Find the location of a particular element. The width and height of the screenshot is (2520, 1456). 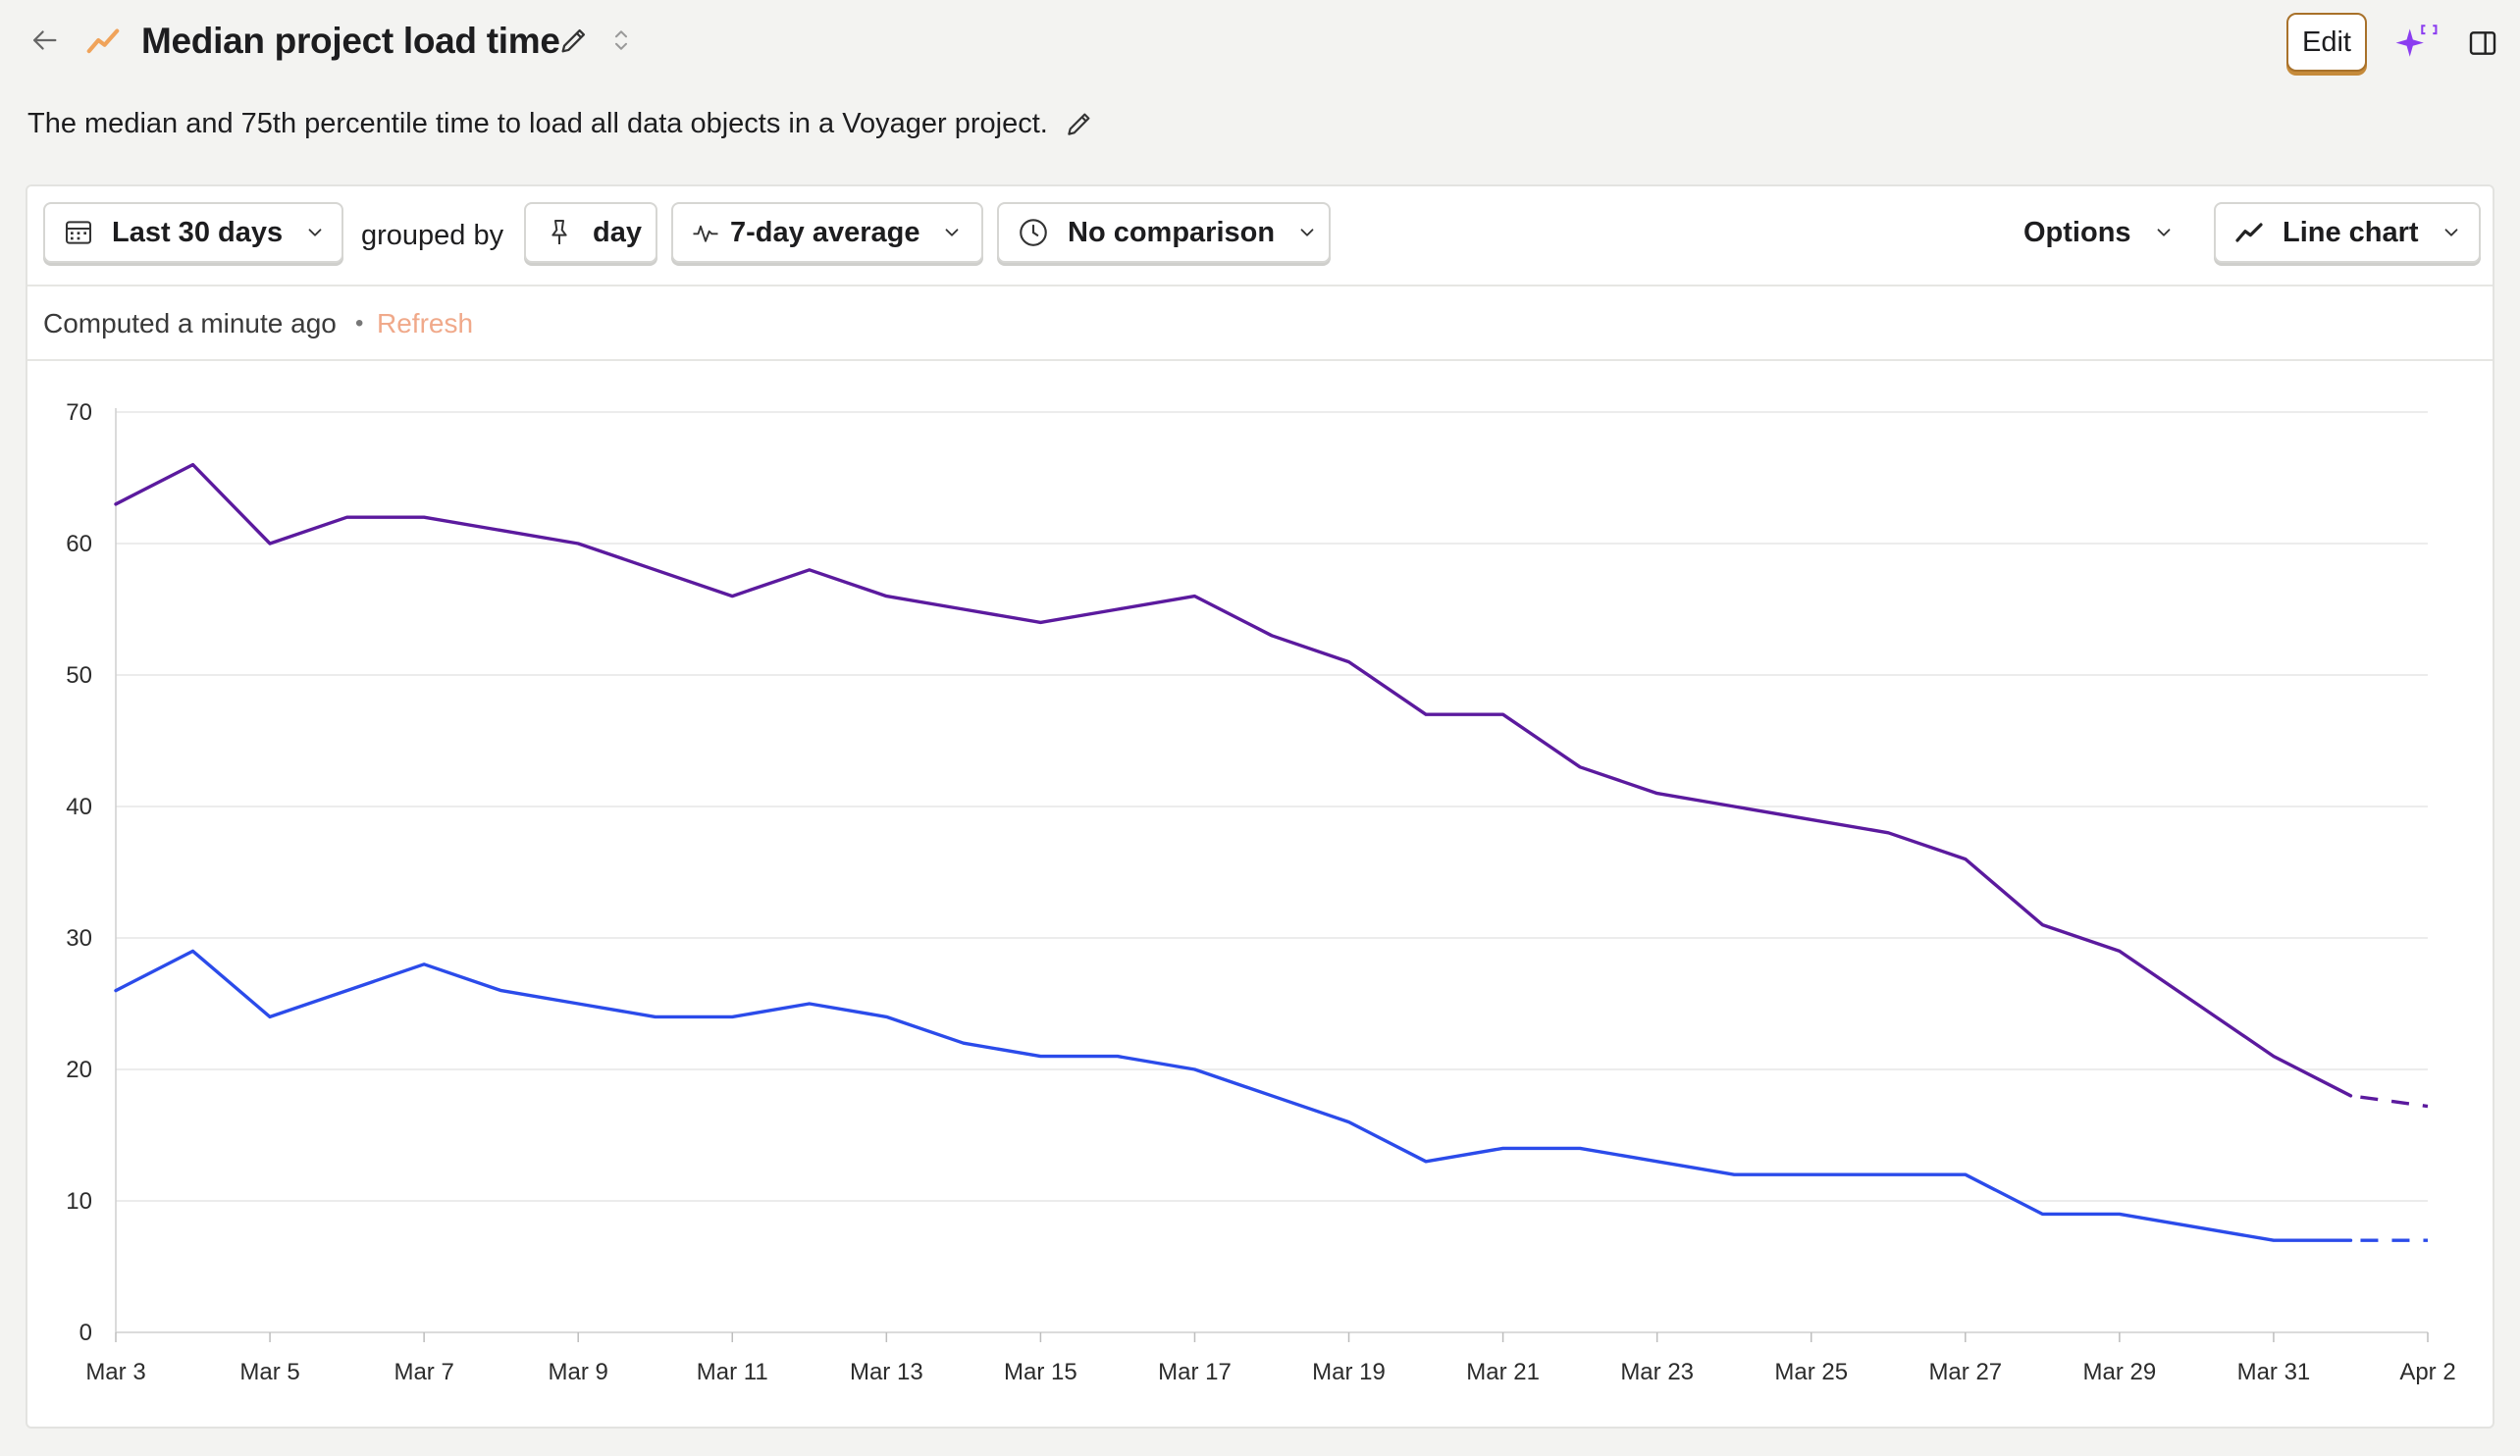

arrow-left-icon is located at coordinates (44, 40).